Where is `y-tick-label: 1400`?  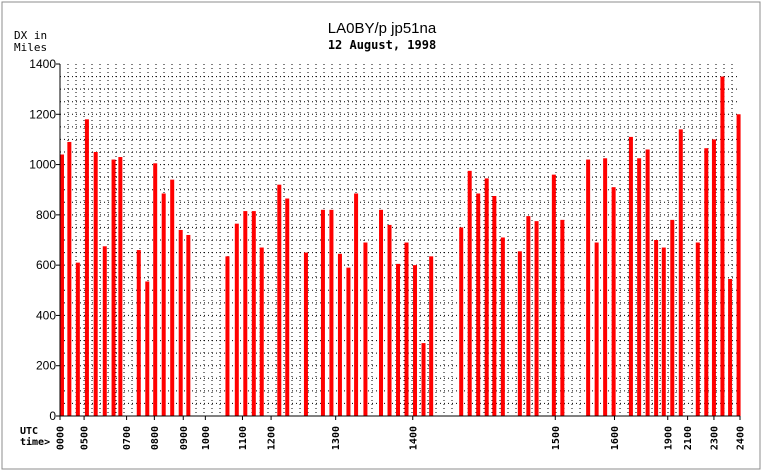 y-tick-label: 1400 is located at coordinates (42, 64).